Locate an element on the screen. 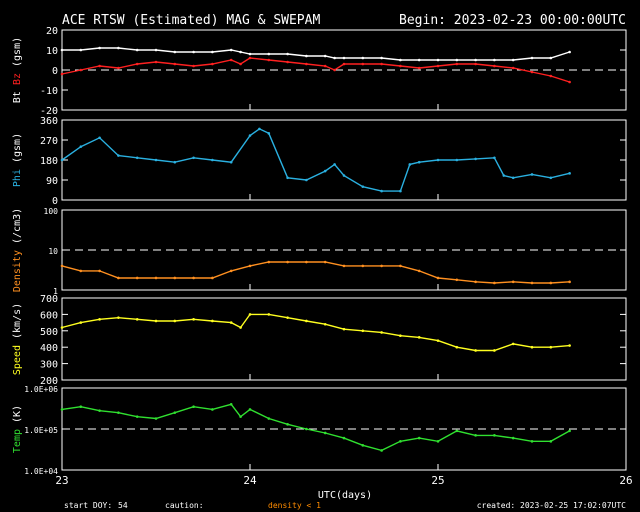 The image size is (640, 512). y-tick-label: 200 is located at coordinates (49, 381).